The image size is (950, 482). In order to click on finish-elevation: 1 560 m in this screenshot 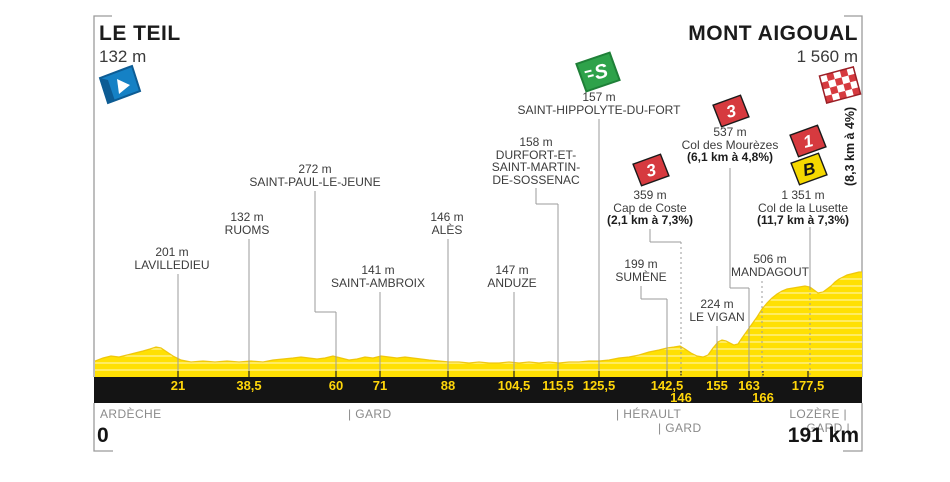, I will do `click(827, 56)`.